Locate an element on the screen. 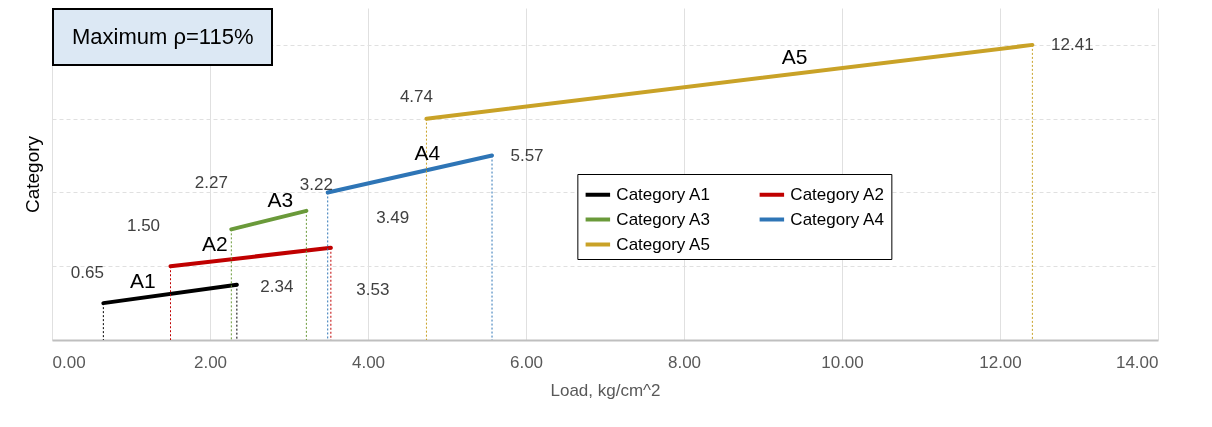 This screenshot has width=1212, height=427. annotation: 3.22 is located at coordinates (316, 184).